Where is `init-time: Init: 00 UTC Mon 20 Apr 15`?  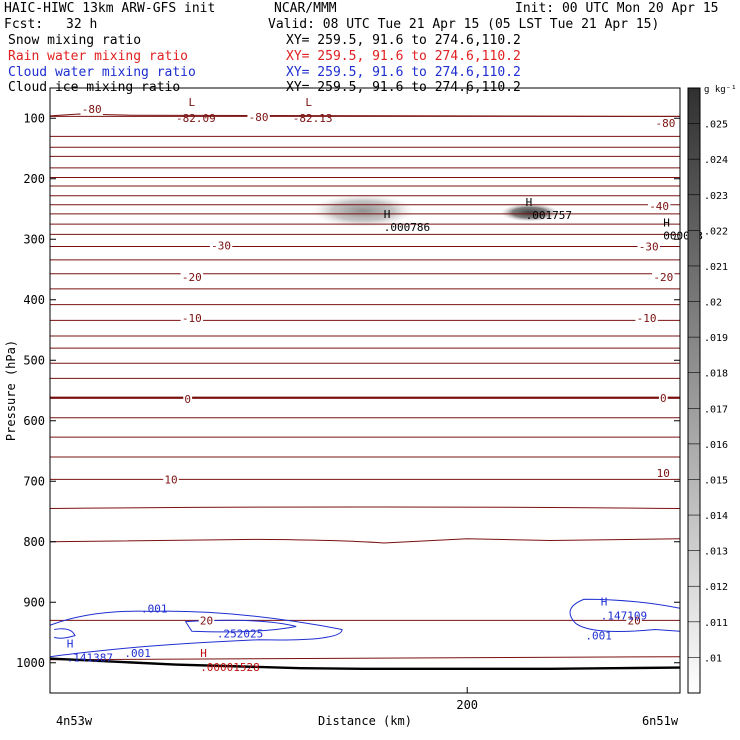
init-time: Init: 00 UTC Mon 20 Apr 15 is located at coordinates (617, 8).